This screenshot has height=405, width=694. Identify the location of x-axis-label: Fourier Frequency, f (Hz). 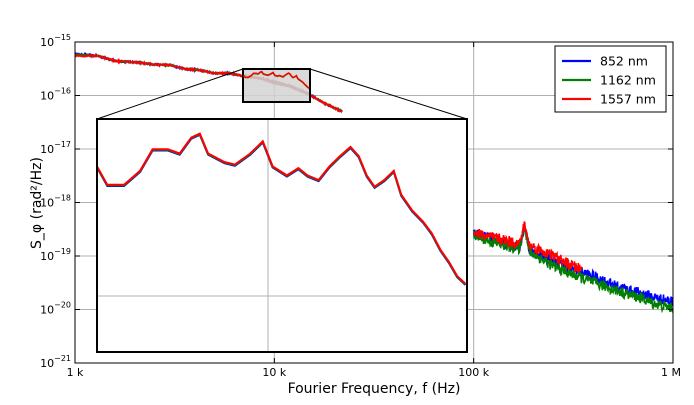
(374, 389).